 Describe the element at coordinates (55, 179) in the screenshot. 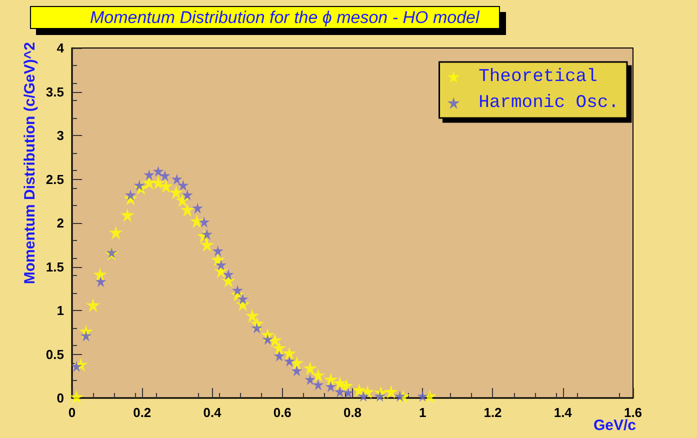

I see `y-tick-label: 2.5` at that location.